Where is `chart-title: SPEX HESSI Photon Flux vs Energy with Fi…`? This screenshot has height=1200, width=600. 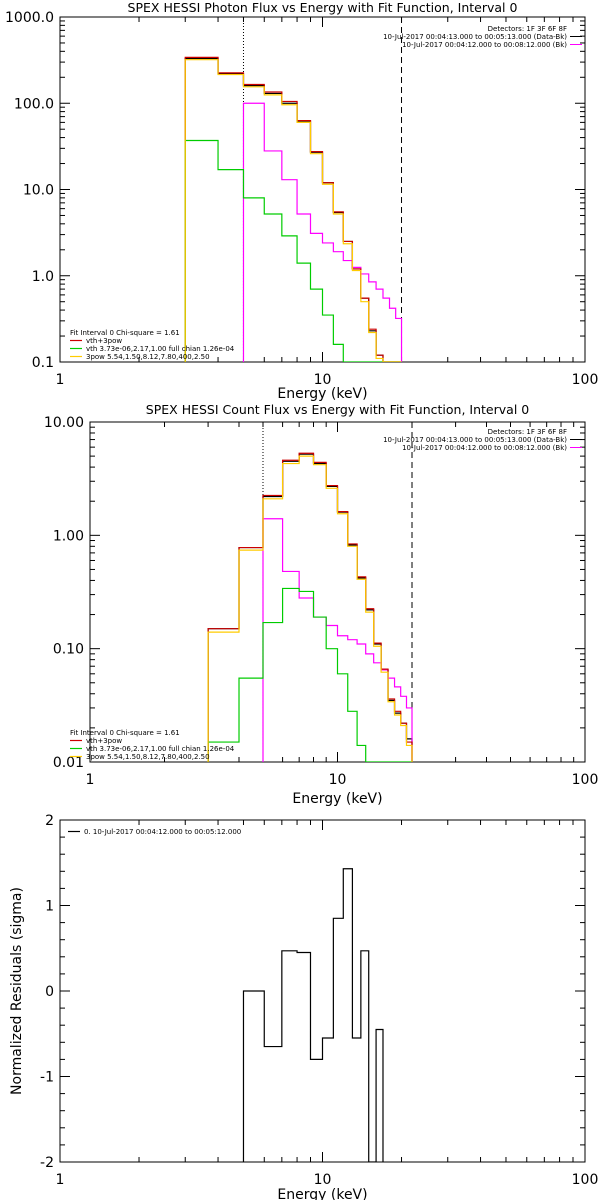
chart-title: SPEX HESSI Photon Flux vs Energy with Fi… is located at coordinates (323, 7).